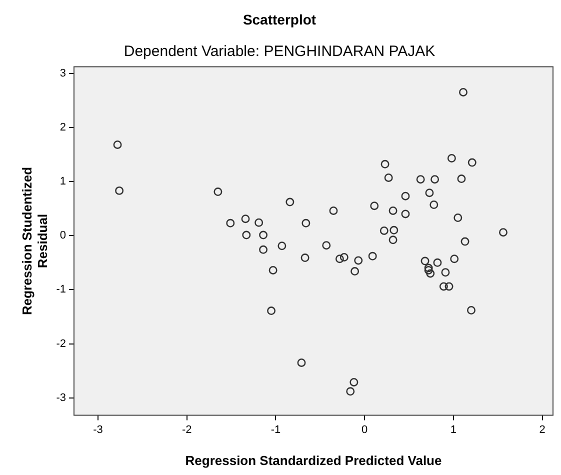 Image resolution: width=561 pixels, height=475 pixels. I want to click on y-axis-title: Regression Studentized Residual, so click(34, 241).